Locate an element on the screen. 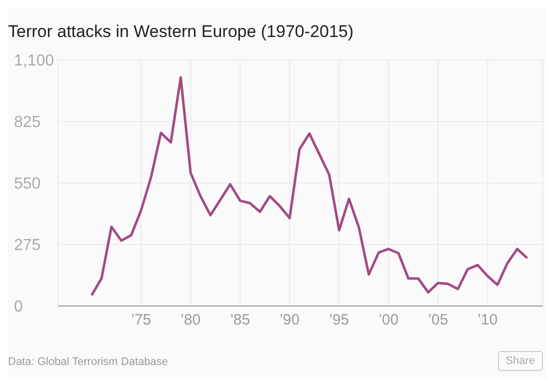 This screenshot has width=555, height=387. x-tick-label: ’00 is located at coordinates (388, 320).